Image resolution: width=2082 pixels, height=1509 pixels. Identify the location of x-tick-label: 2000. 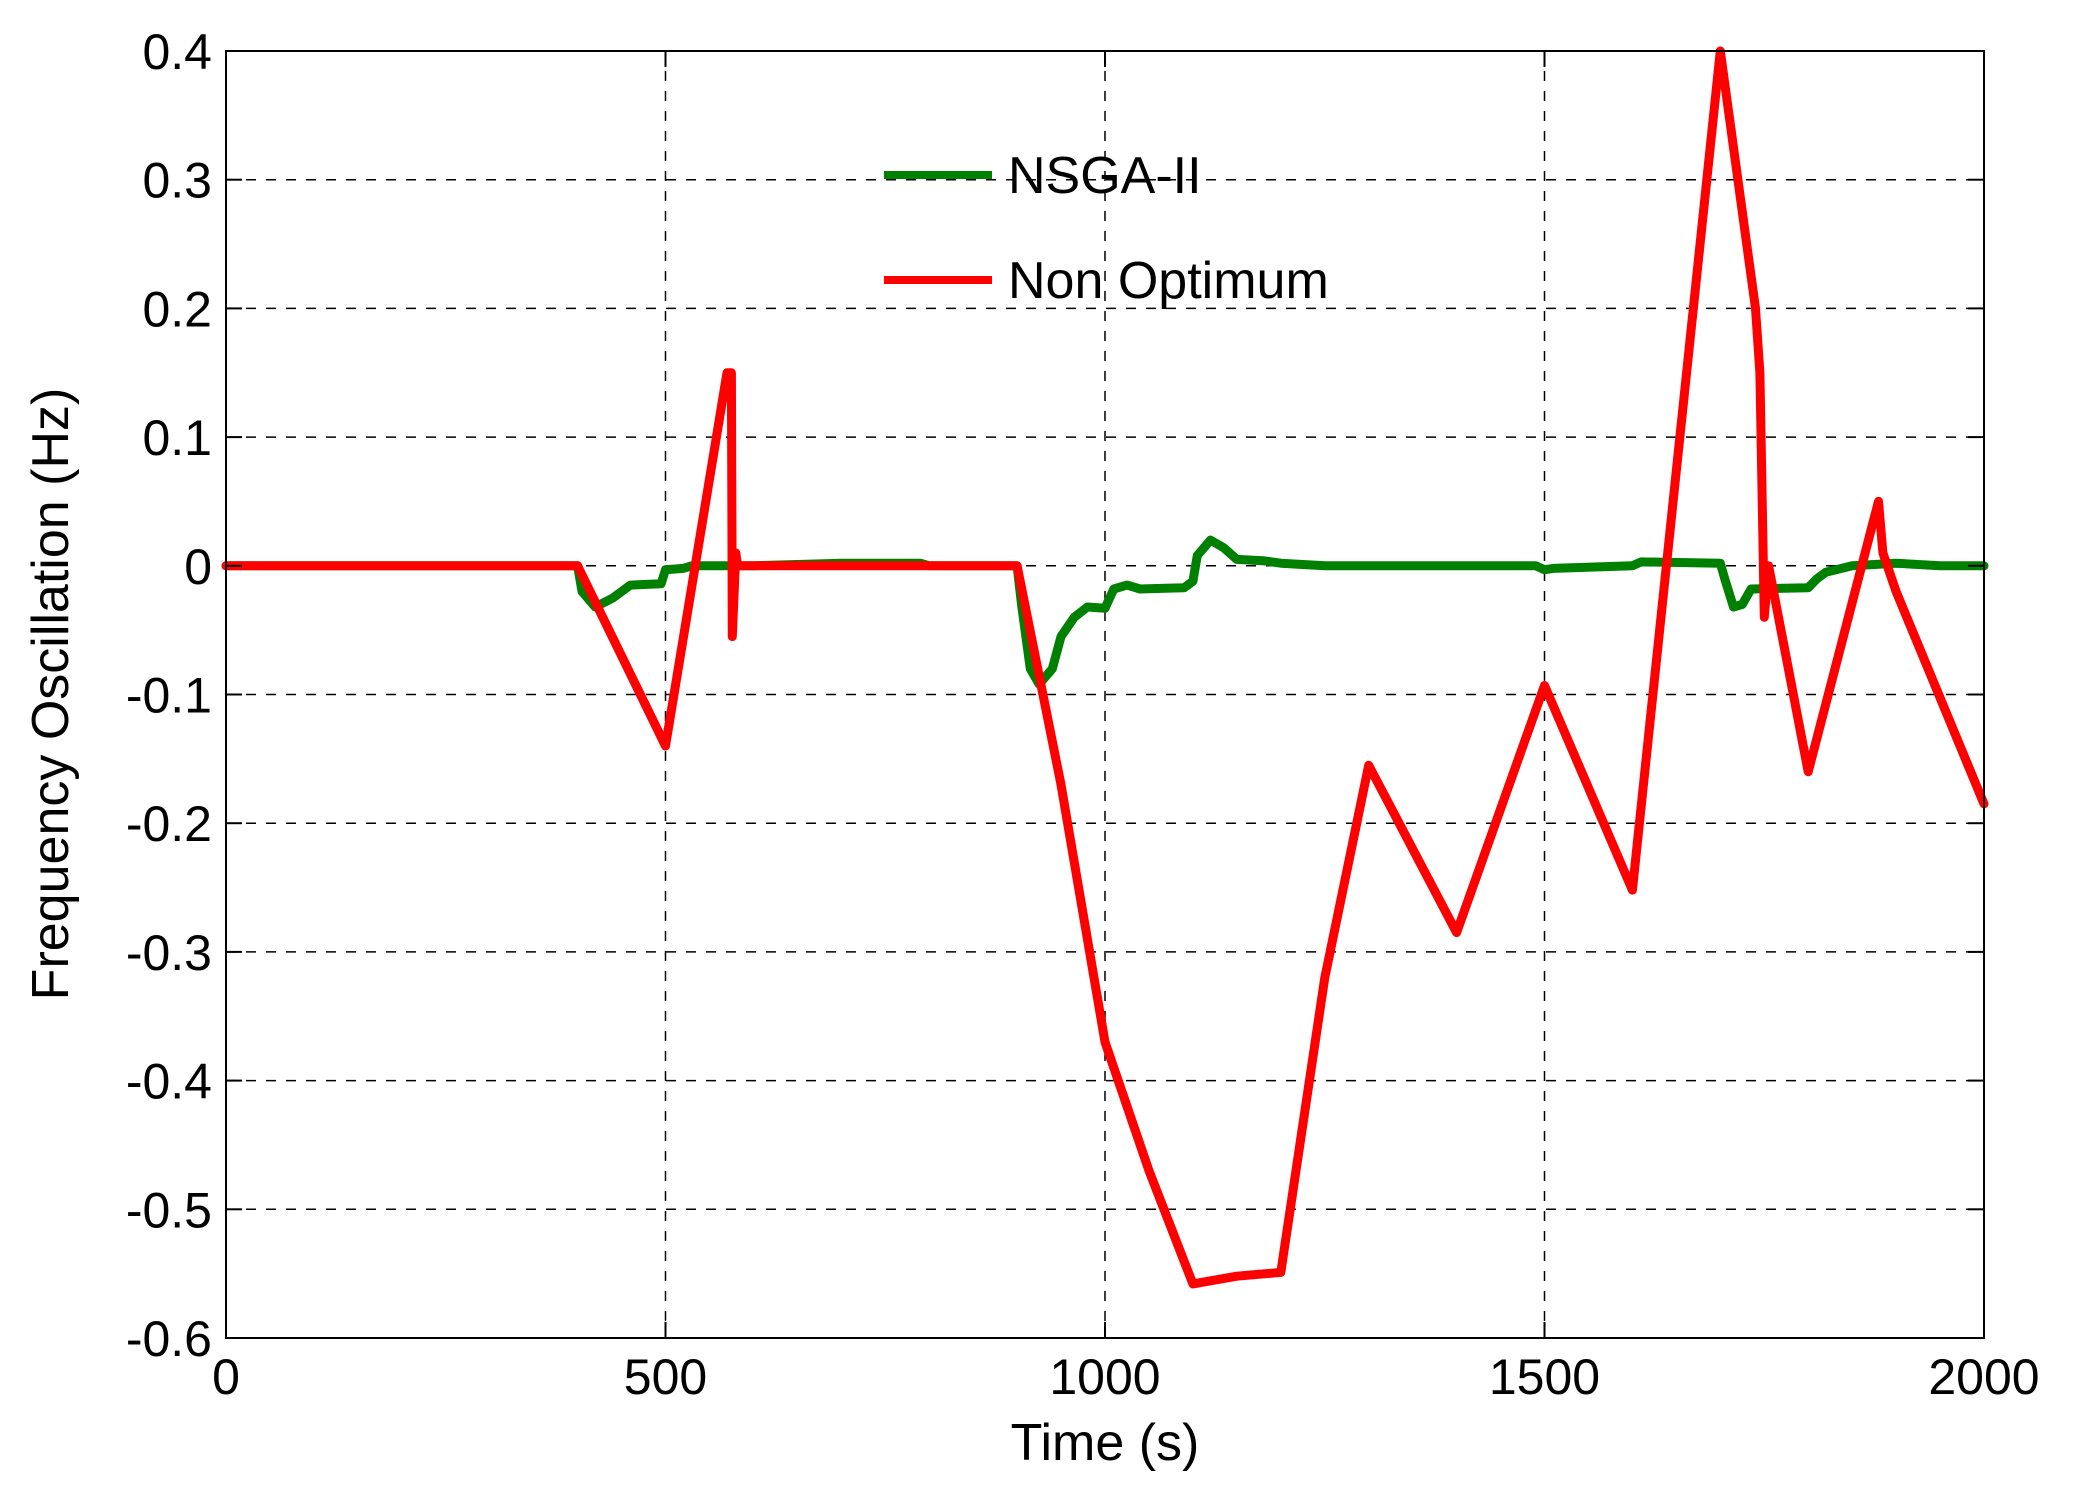
(1983, 1377).